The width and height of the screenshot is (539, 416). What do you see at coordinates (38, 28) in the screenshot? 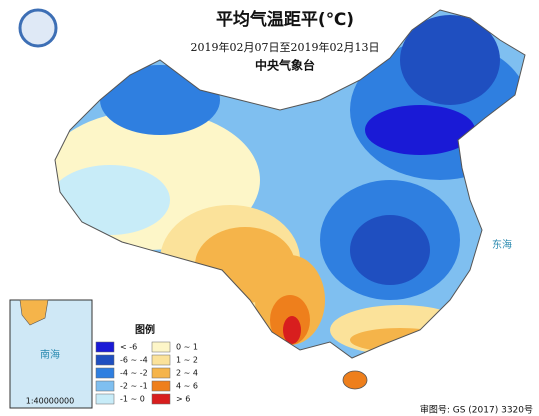
I see `logo` at bounding box center [38, 28].